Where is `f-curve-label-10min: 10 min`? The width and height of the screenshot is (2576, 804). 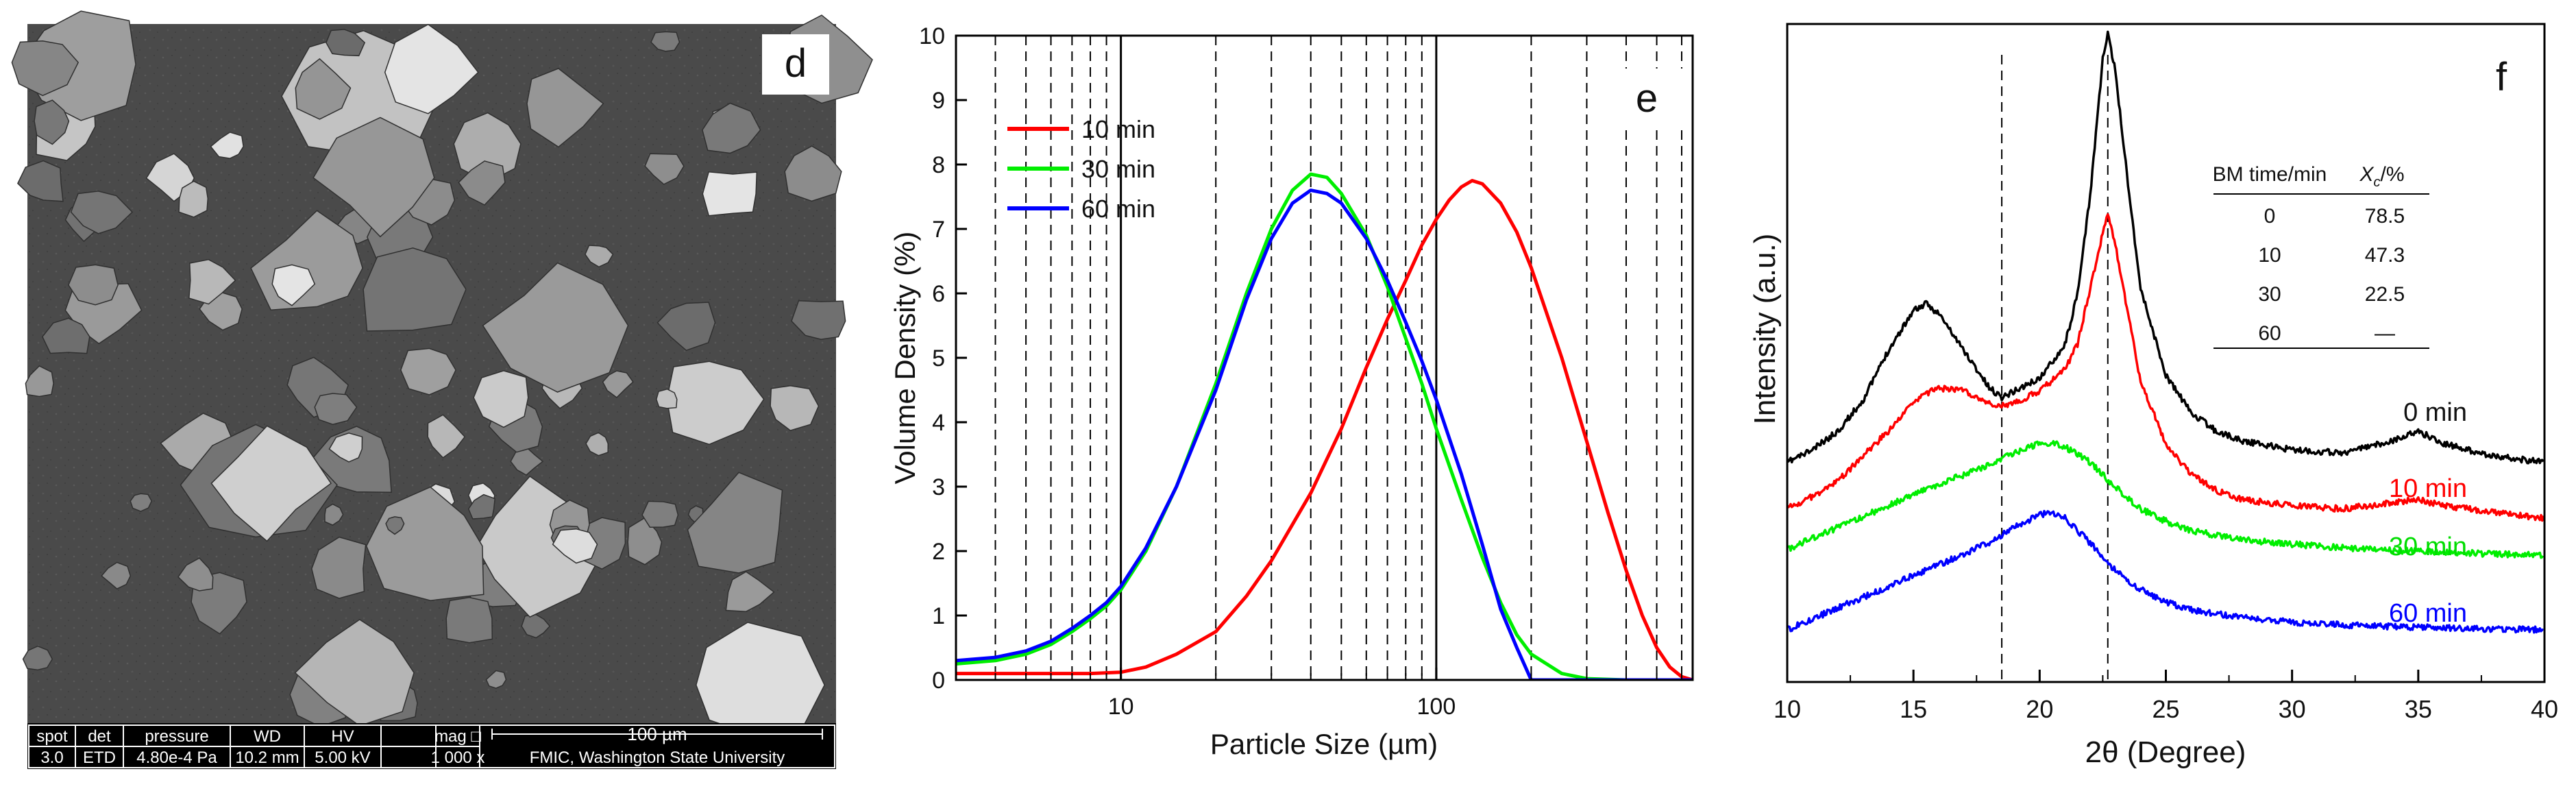
f-curve-label-10min: 10 min is located at coordinates (2428, 488).